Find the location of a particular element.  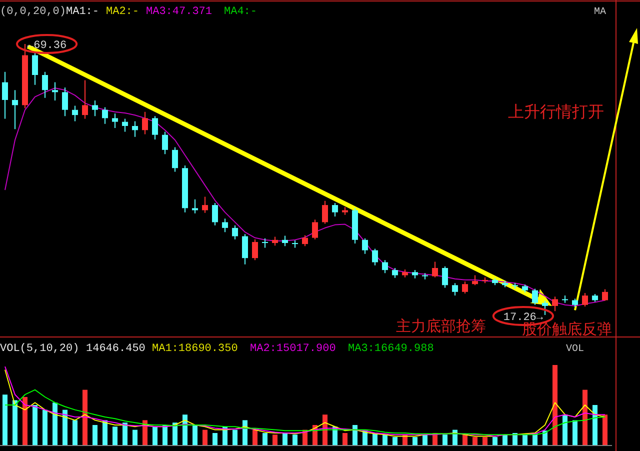

text: MA2:- is located at coordinates (123, 12).